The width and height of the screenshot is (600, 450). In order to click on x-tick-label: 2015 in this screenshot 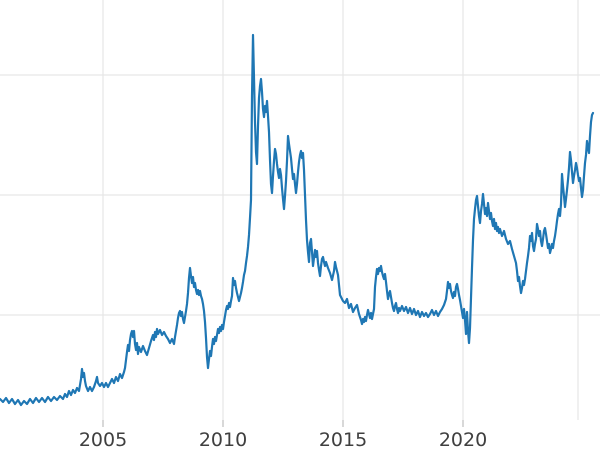, I will do `click(343, 439)`.